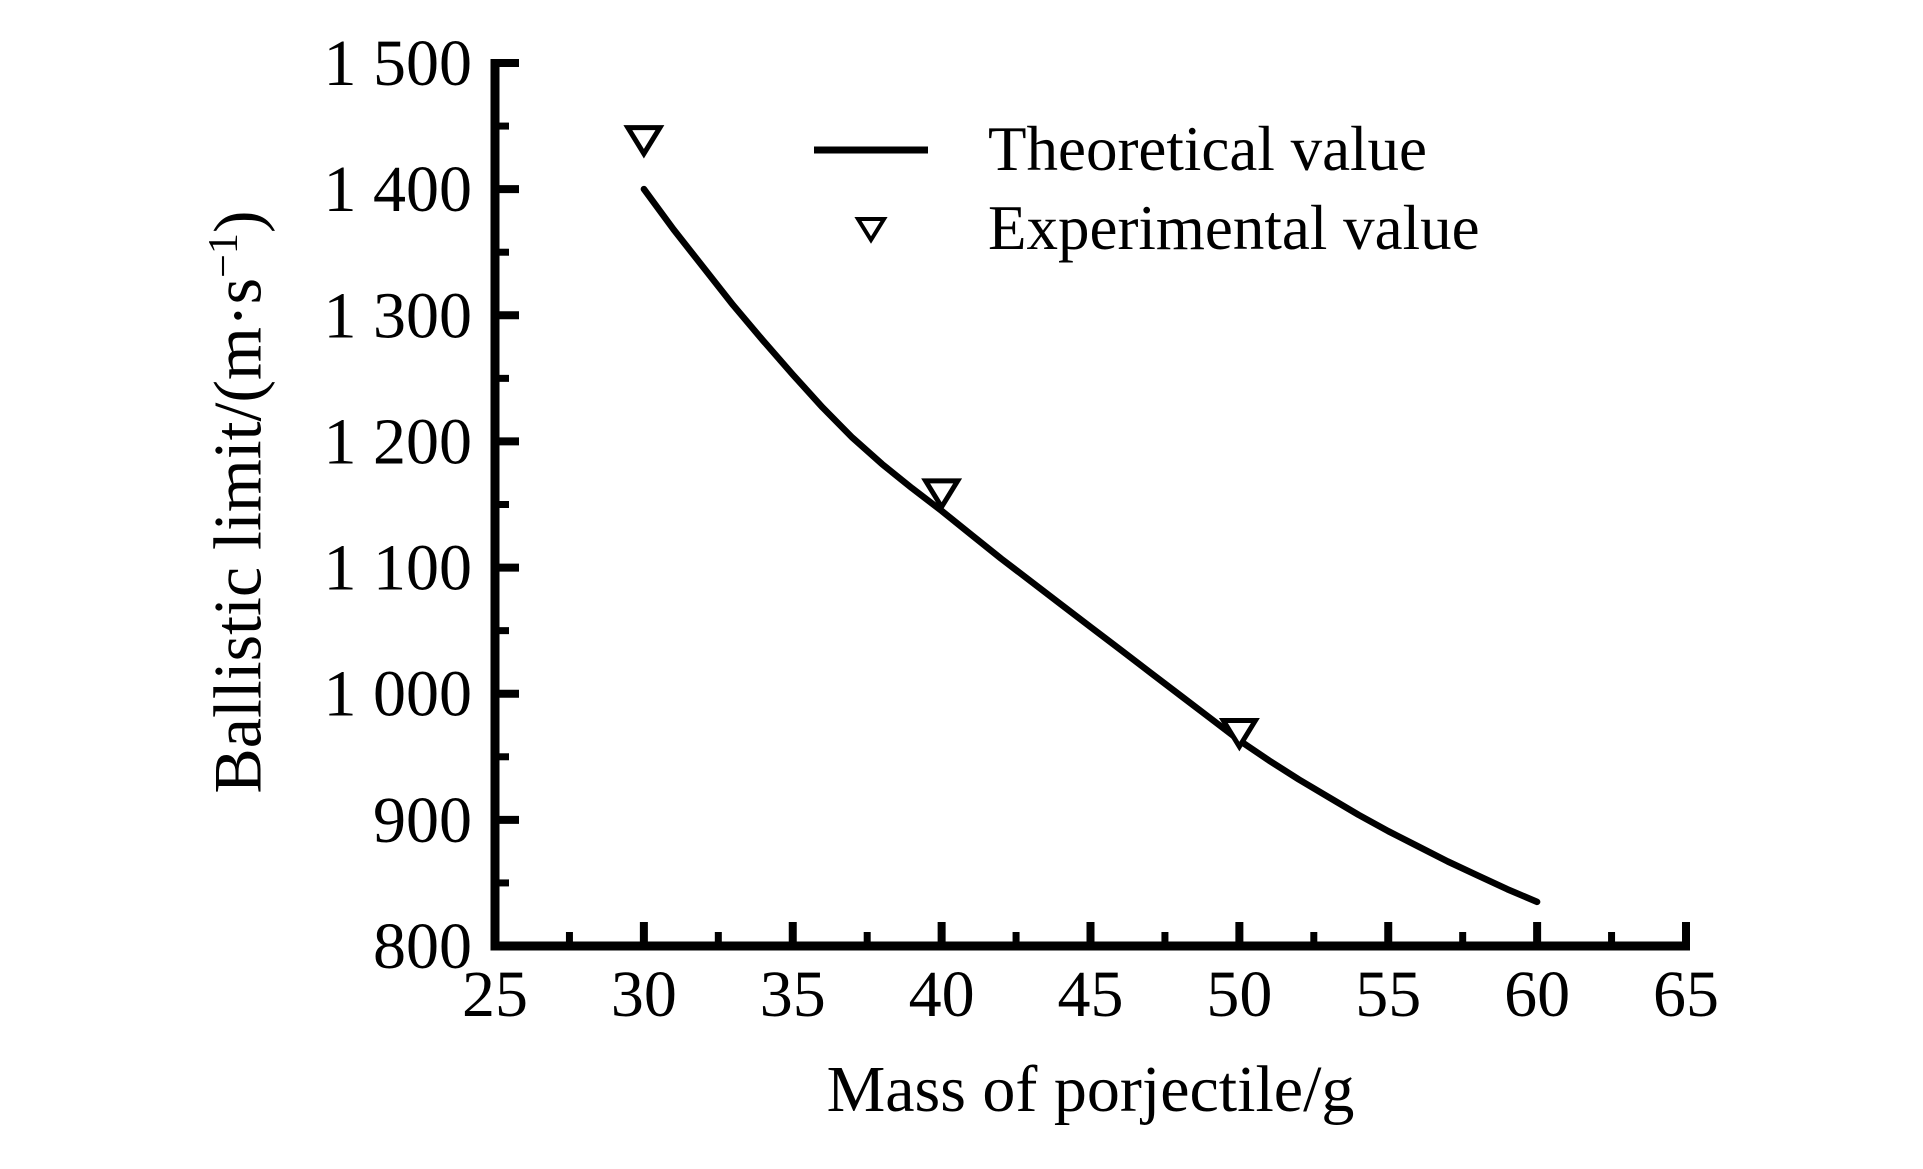  Describe the element at coordinates (942, 994) in the screenshot. I see `x-tick-label: 40` at that location.